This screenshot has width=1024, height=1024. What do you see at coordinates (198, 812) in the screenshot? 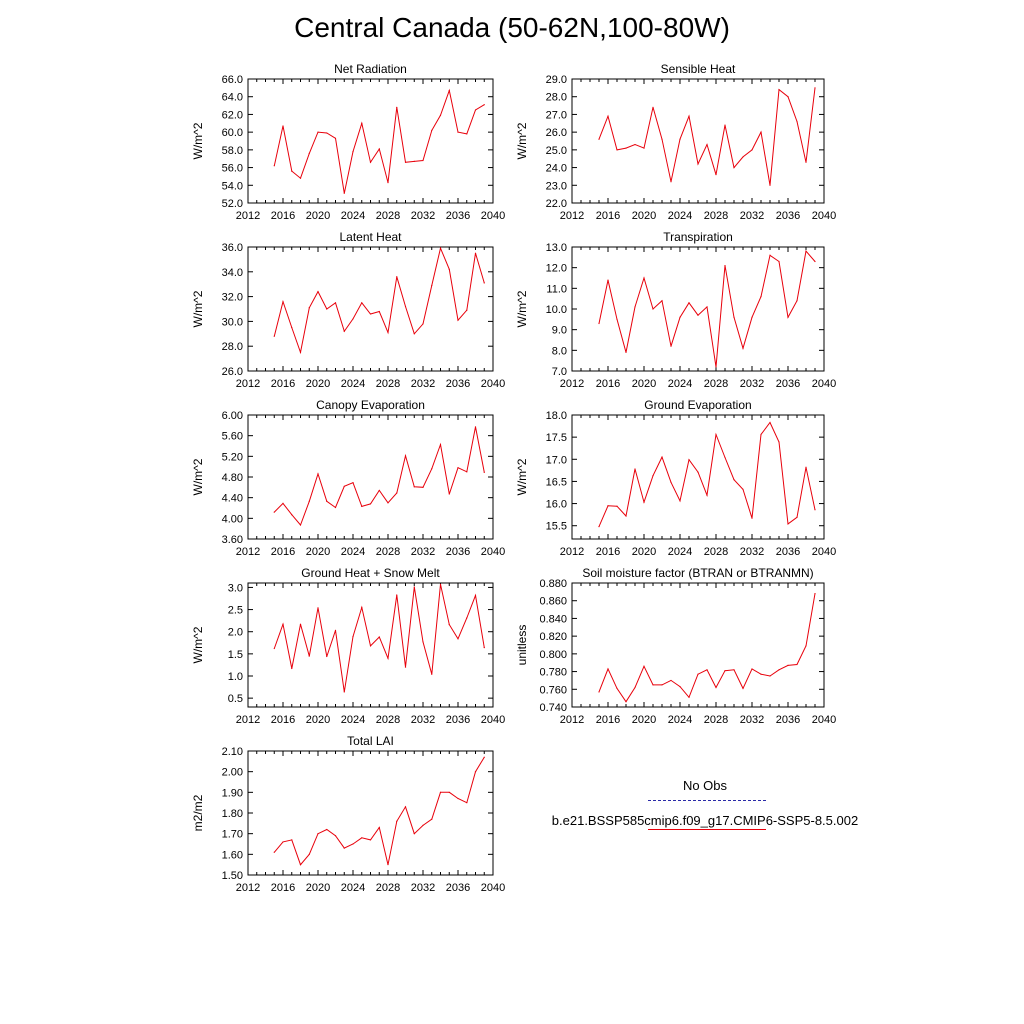
I see `panel-9-ylabel: m2/m2` at bounding box center [198, 812].